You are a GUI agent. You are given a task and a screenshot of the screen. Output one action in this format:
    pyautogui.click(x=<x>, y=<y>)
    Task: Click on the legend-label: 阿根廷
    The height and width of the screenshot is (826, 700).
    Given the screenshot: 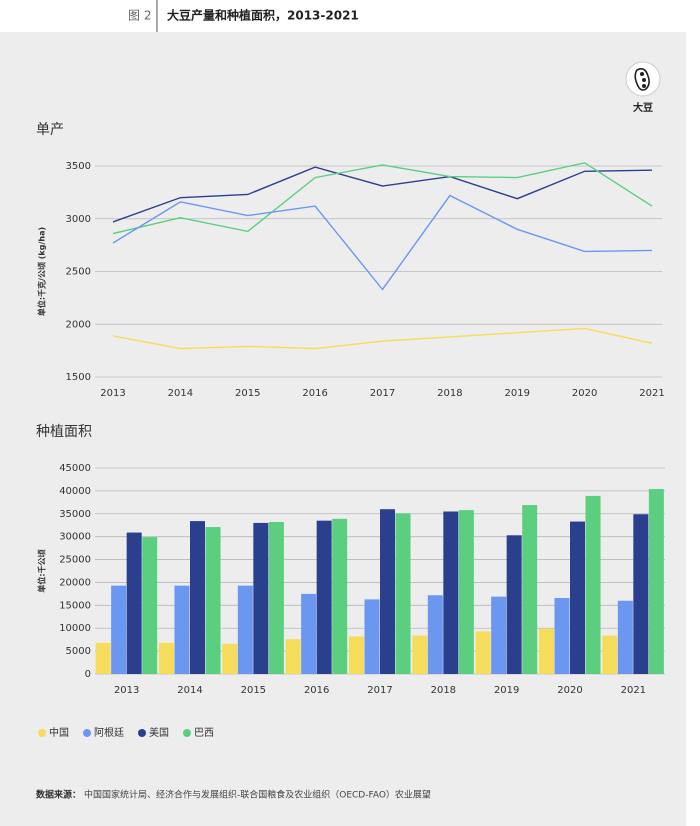 What is the action you would take?
    pyautogui.click(x=109, y=732)
    